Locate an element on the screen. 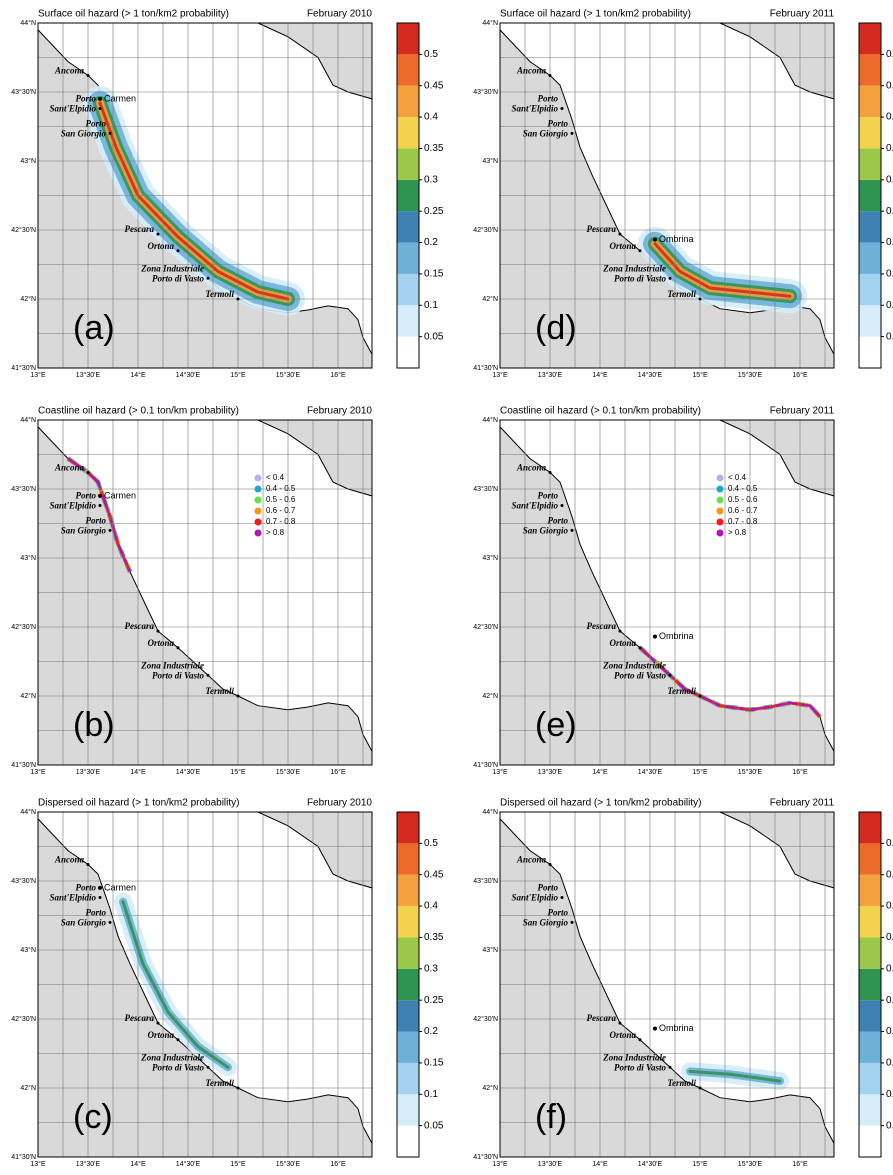 Image resolution: width=893 pixels, height=1175 pixels. y-tick-label: 44°N is located at coordinates (28, 420).